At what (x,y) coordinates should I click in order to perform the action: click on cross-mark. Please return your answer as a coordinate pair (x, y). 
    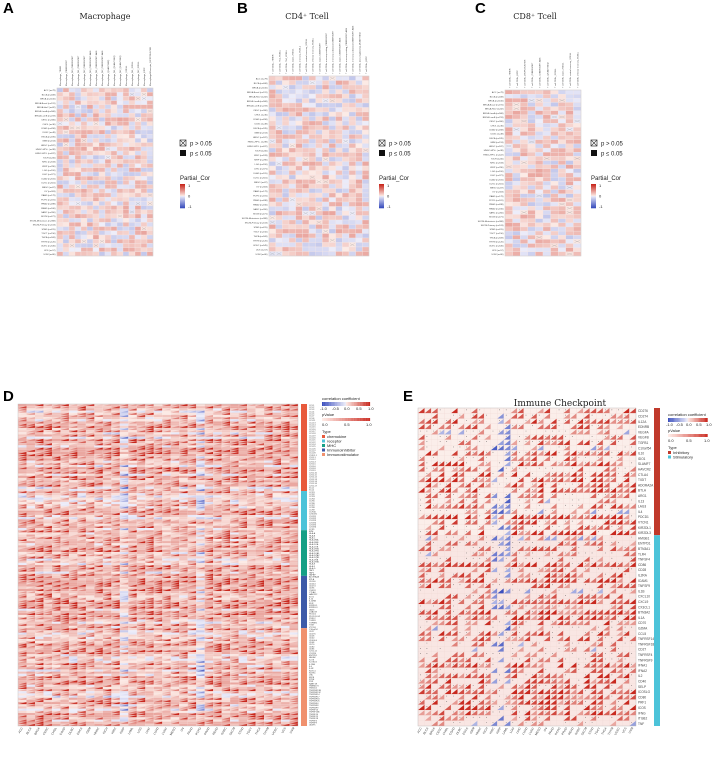
    Looking at the image, I should click on (272, 141).